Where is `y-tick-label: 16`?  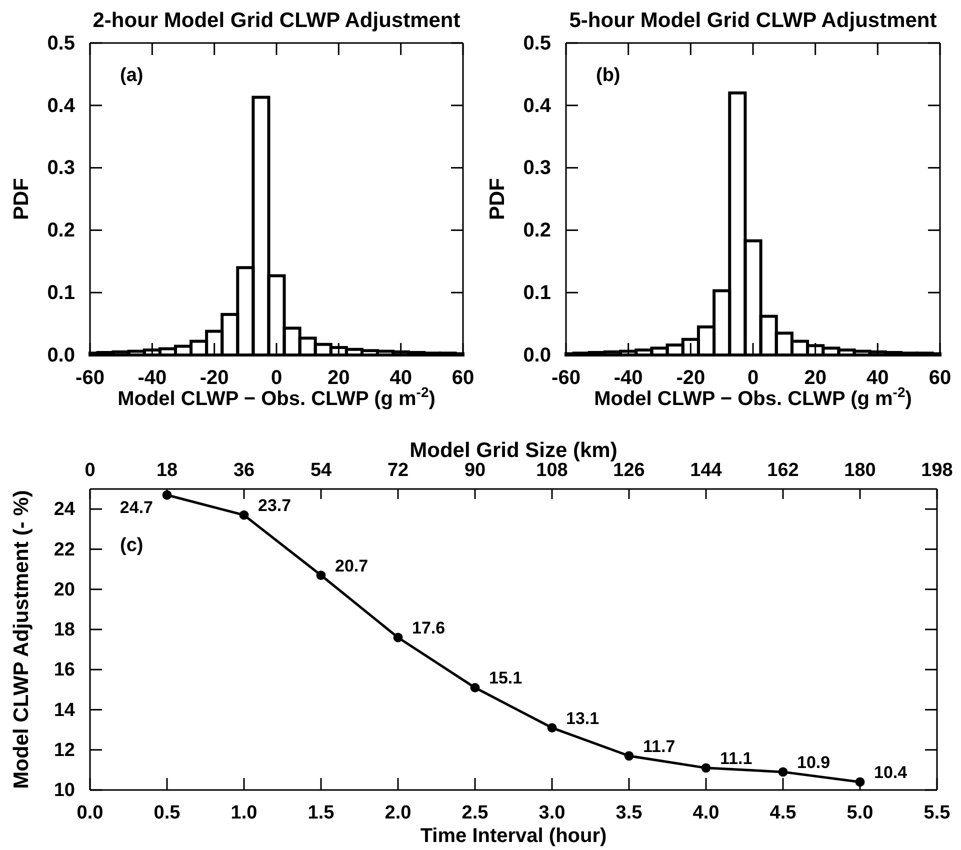
y-tick-label: 16 is located at coordinates (64, 670).